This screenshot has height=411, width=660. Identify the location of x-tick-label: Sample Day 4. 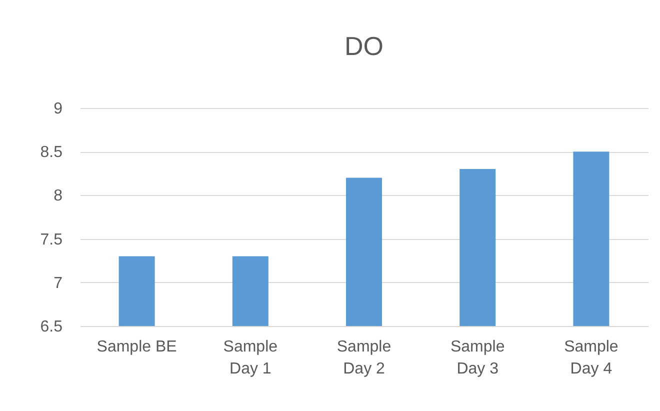
(591, 358).